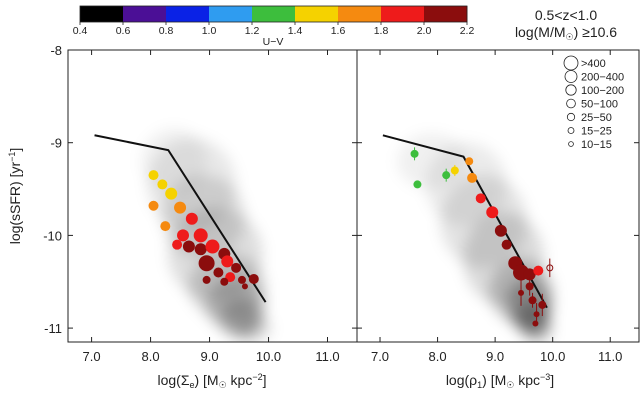  I want to click on x-axis-label-right: log(ρ1) [M☉ kpc−3], so click(500, 381).